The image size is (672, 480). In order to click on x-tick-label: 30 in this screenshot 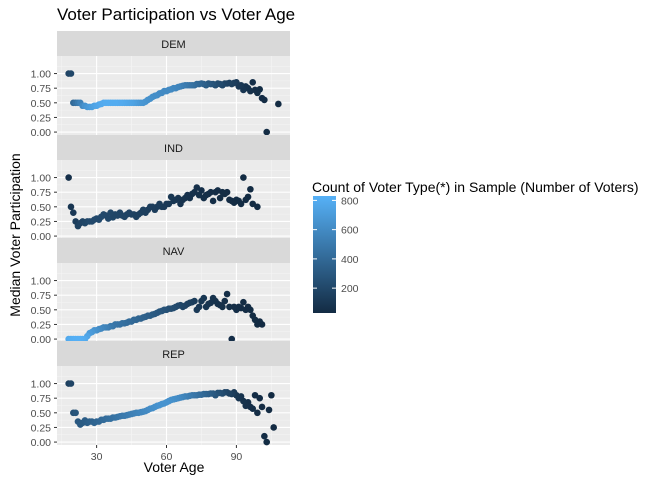, I will do `click(97, 457)`.